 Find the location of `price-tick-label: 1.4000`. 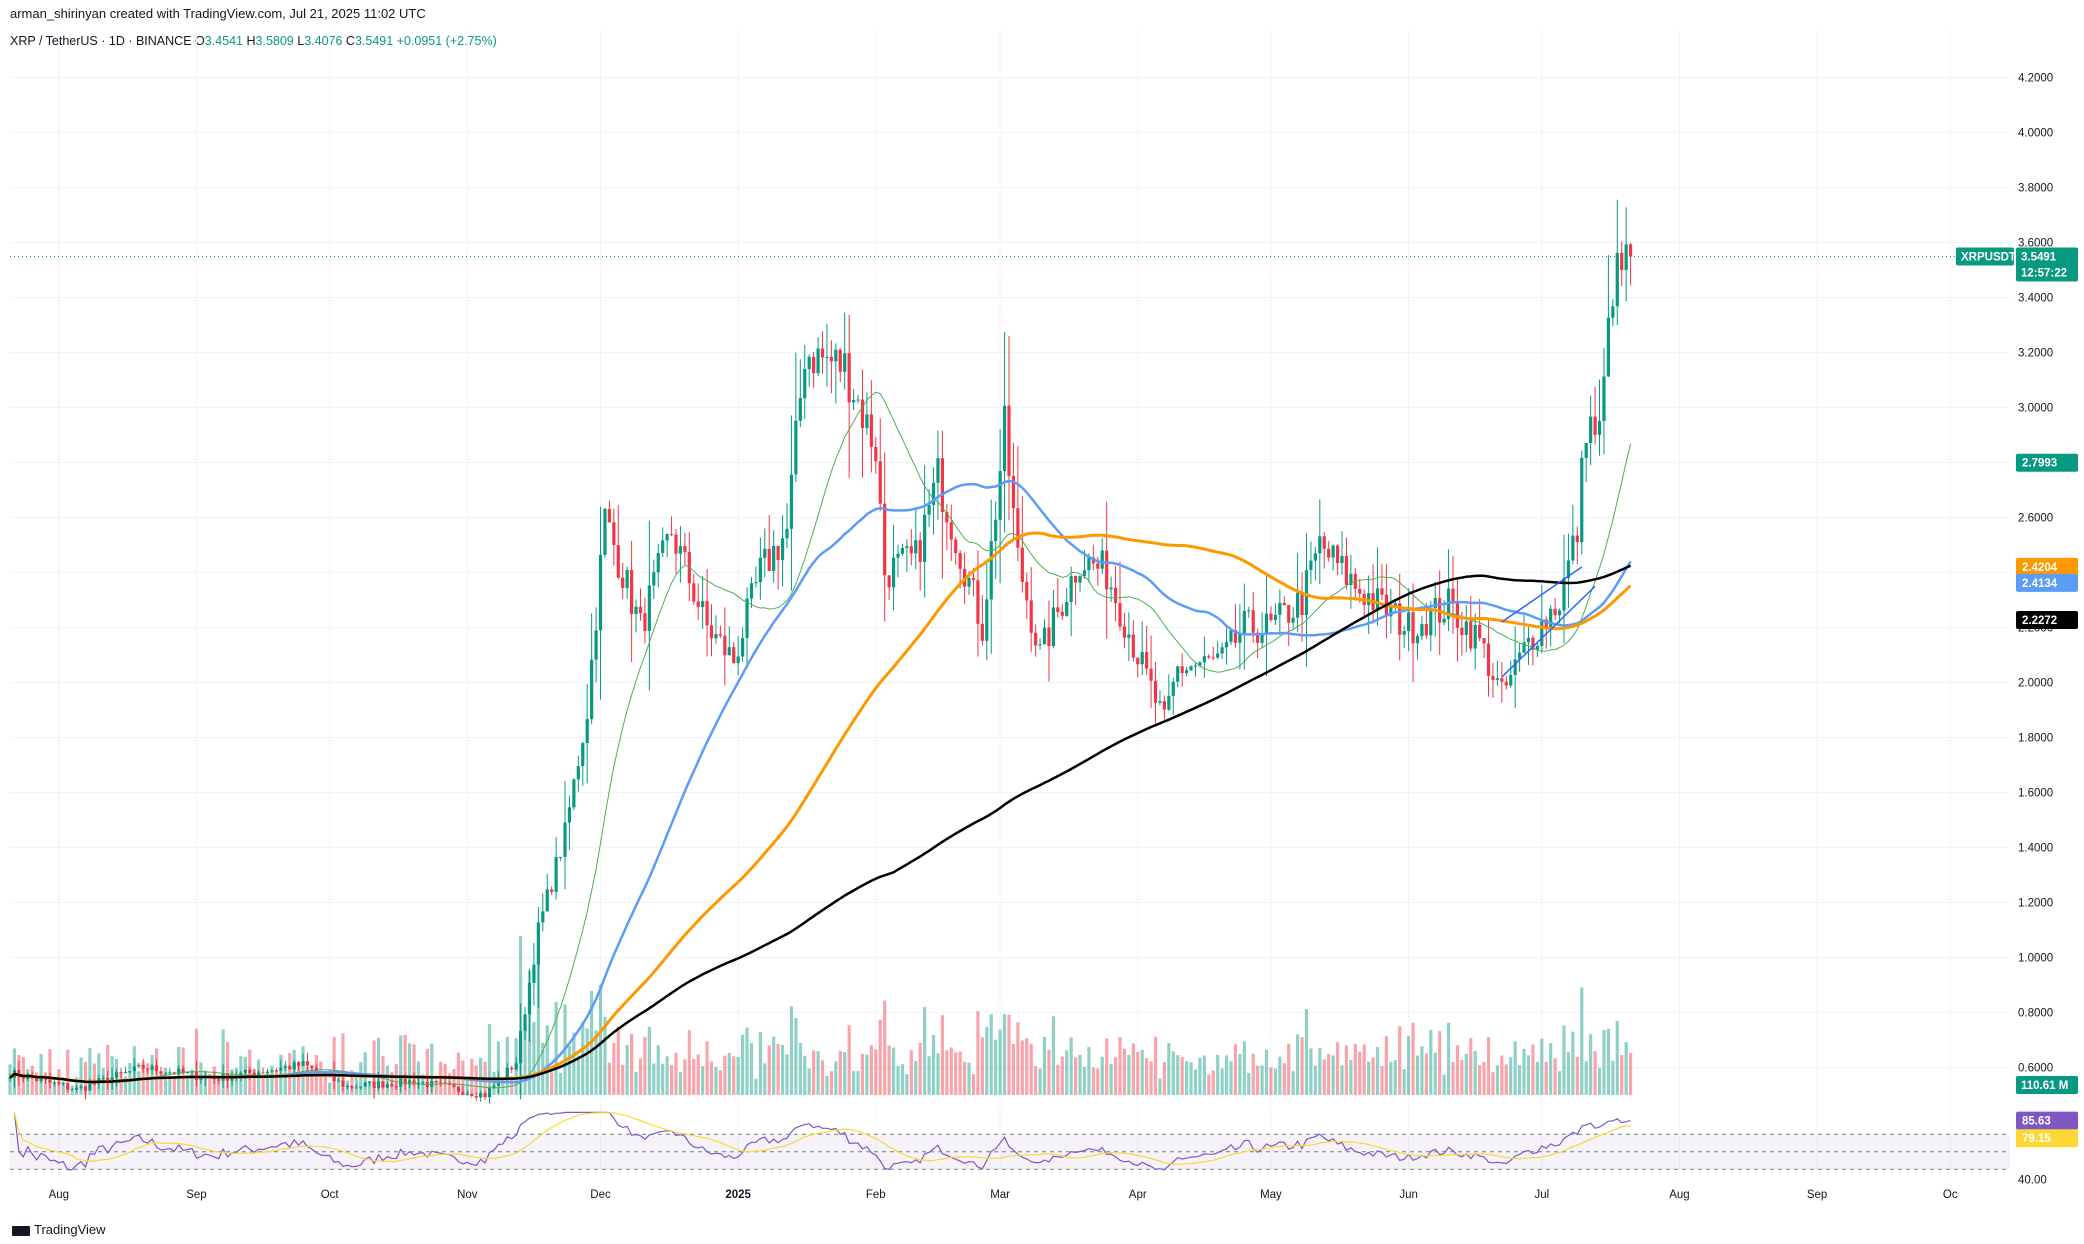

price-tick-label: 1.4000 is located at coordinates (2035, 849).